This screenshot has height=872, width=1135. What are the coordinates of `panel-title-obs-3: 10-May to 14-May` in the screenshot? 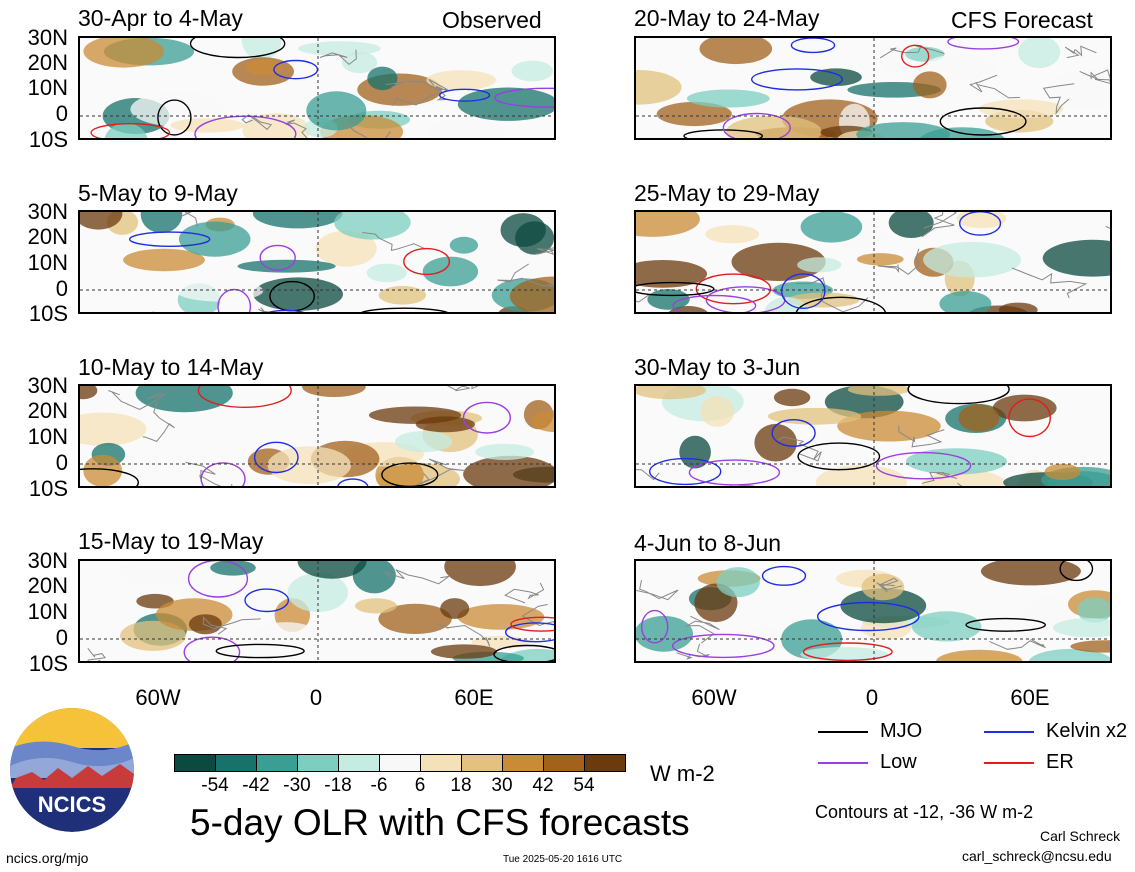 It's located at (171, 367).